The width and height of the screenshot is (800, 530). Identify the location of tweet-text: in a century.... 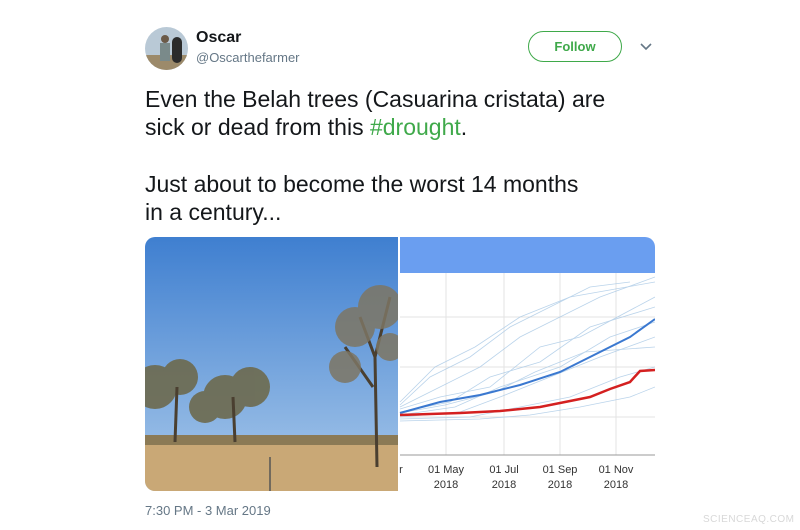
(213, 212).